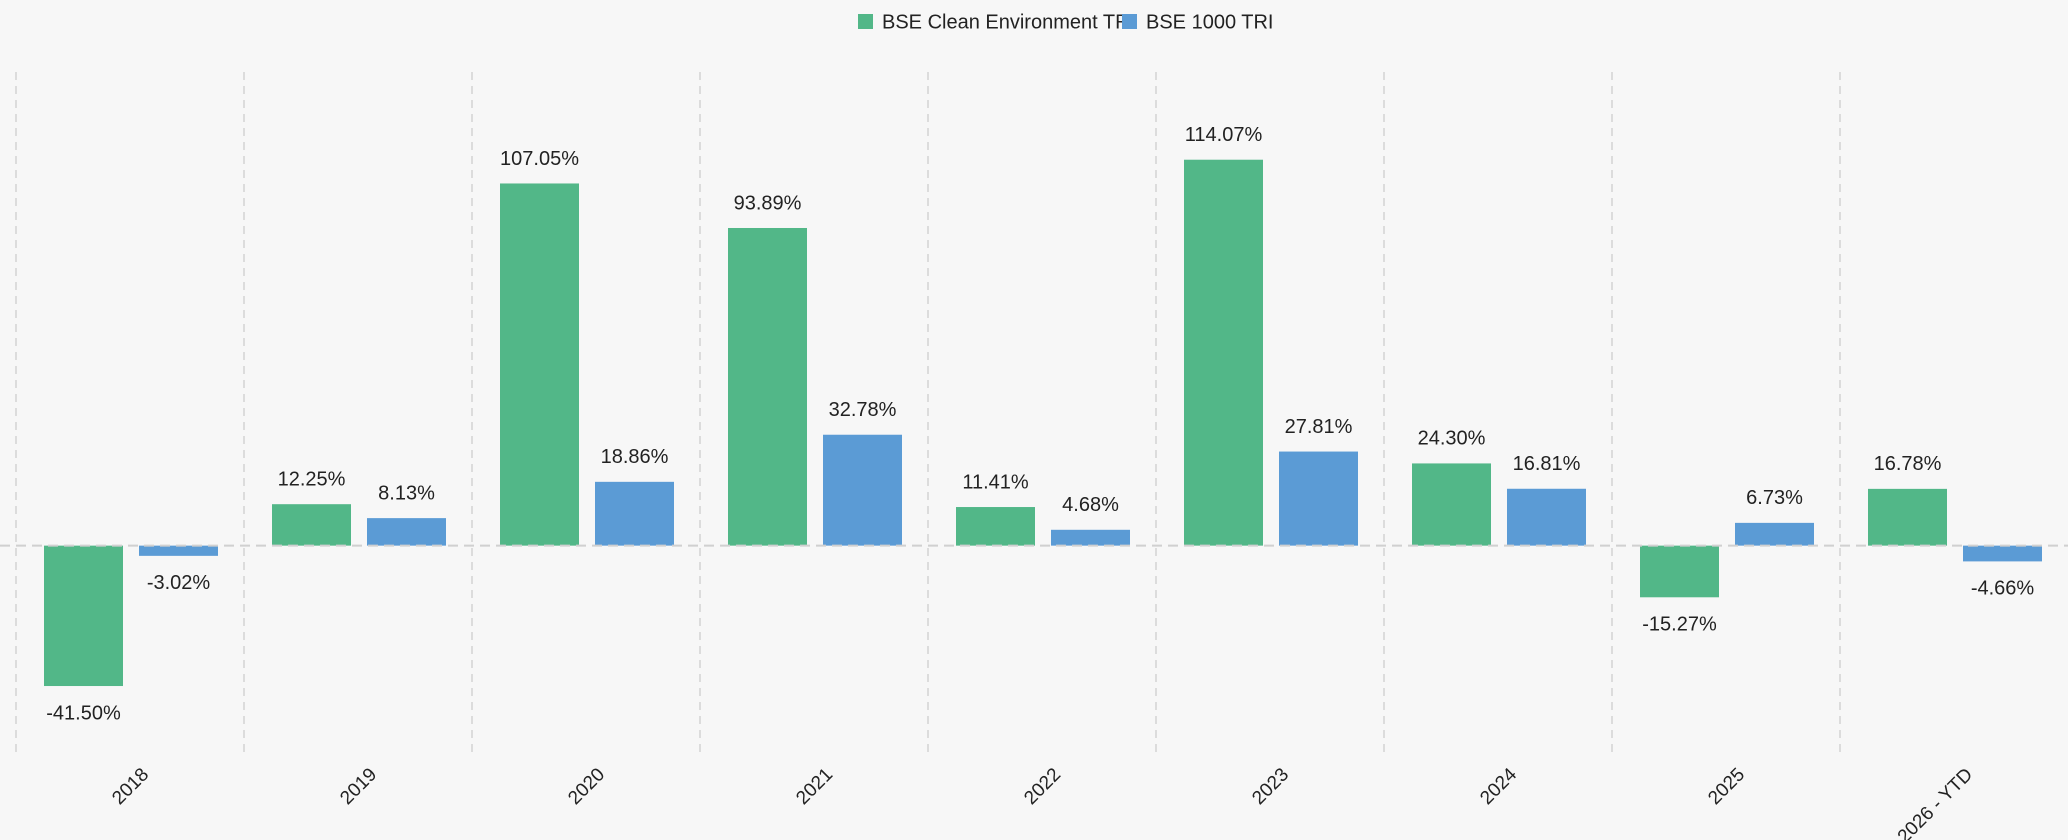 The image size is (2068, 840). What do you see at coordinates (1209, 22) in the screenshot?
I see `legend-label: BSE 1000 TRI` at bounding box center [1209, 22].